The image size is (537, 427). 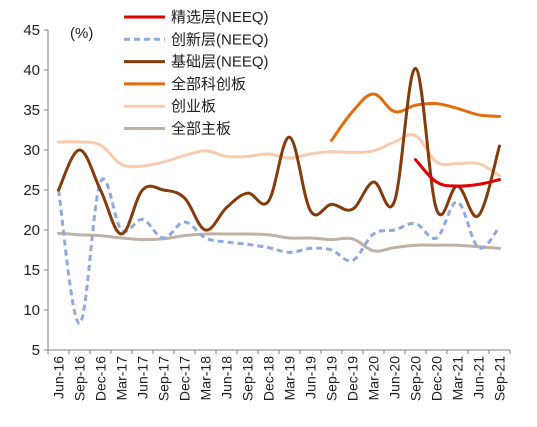 I want to click on y-tick-label: 30, so click(x=31, y=150).